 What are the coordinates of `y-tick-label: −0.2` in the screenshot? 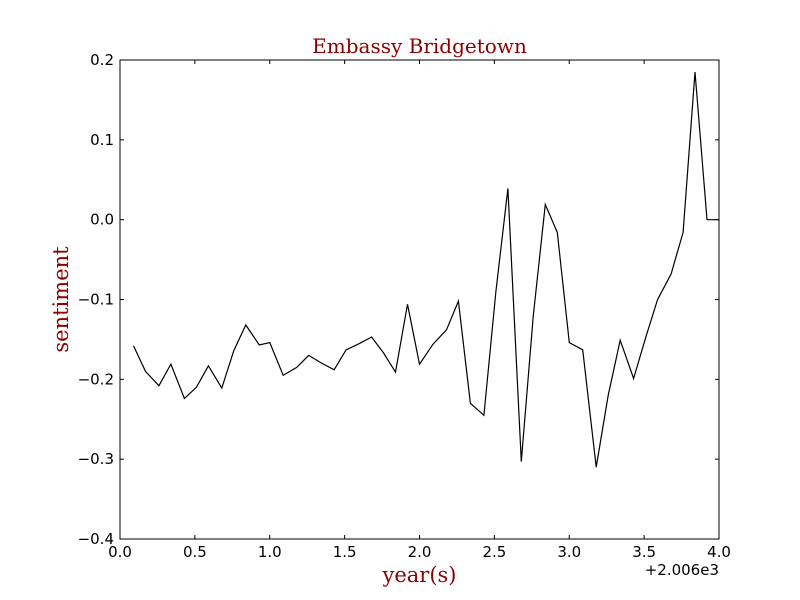 It's located at (96, 379).